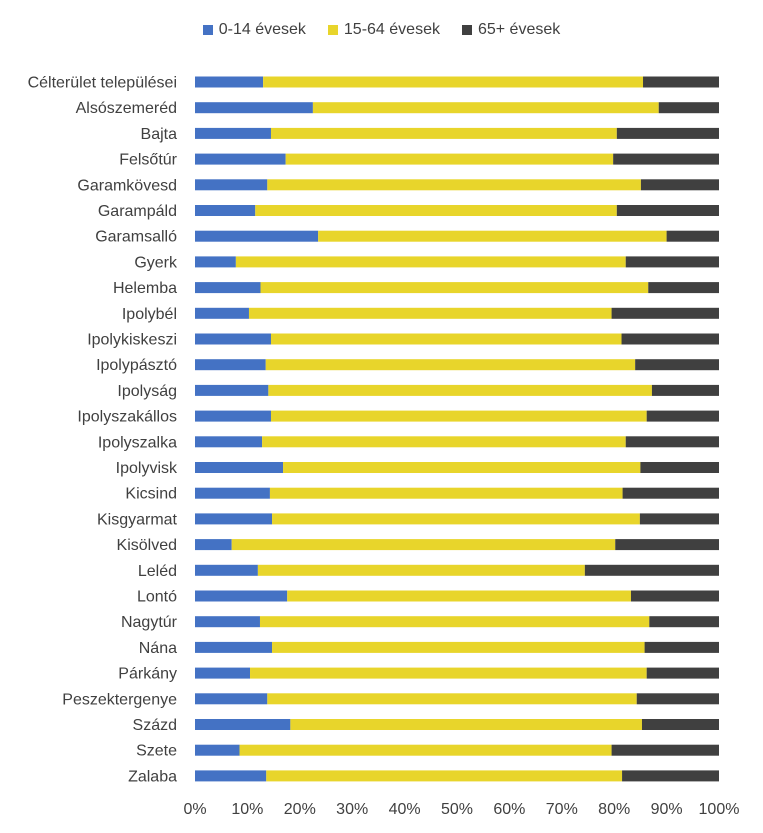 The height and width of the screenshot is (833, 763). Describe the element at coordinates (147, 545) in the screenshot. I see `category-label-kisolved: Kisölved` at that location.